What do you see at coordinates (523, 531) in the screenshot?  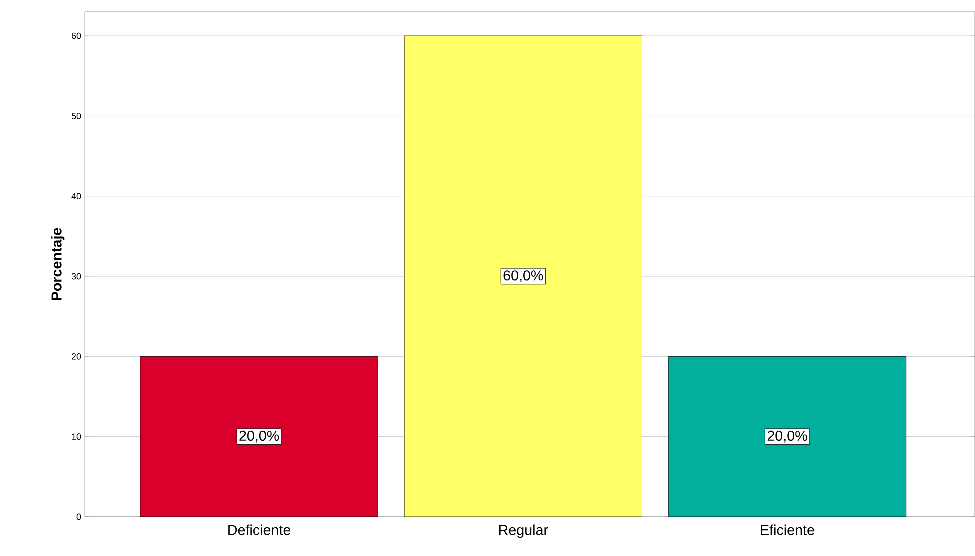 I see `x-tick-label: Regular` at bounding box center [523, 531].